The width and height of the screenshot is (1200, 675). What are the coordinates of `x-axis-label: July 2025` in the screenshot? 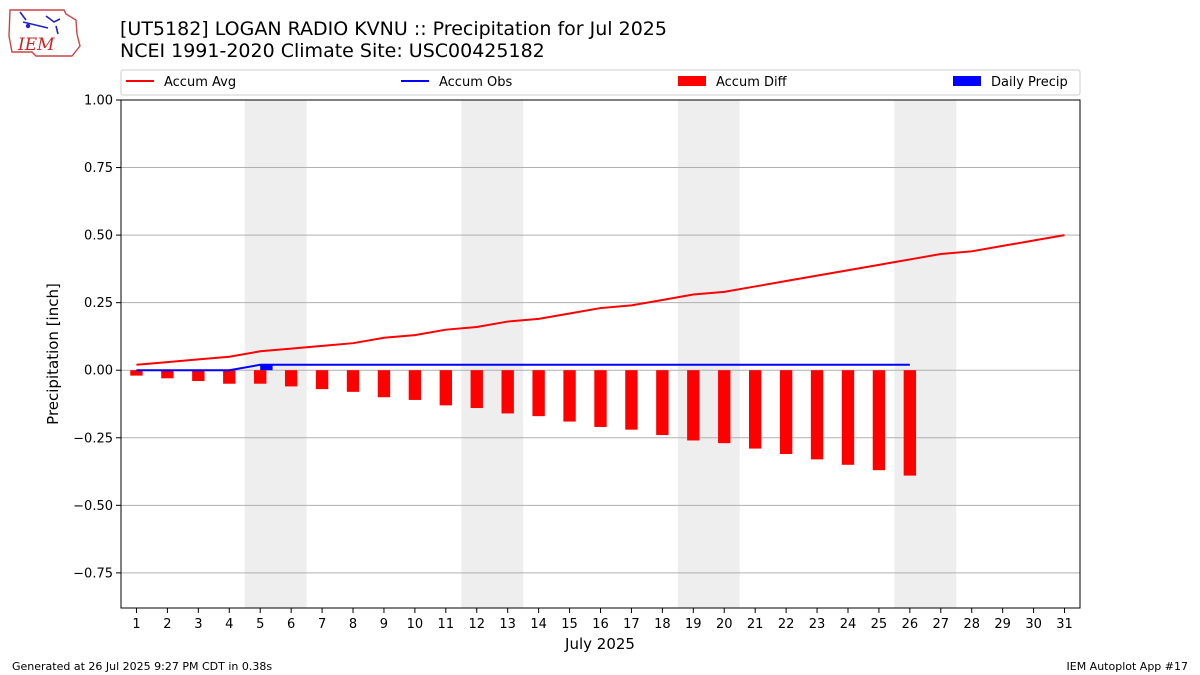 It's located at (599, 644).